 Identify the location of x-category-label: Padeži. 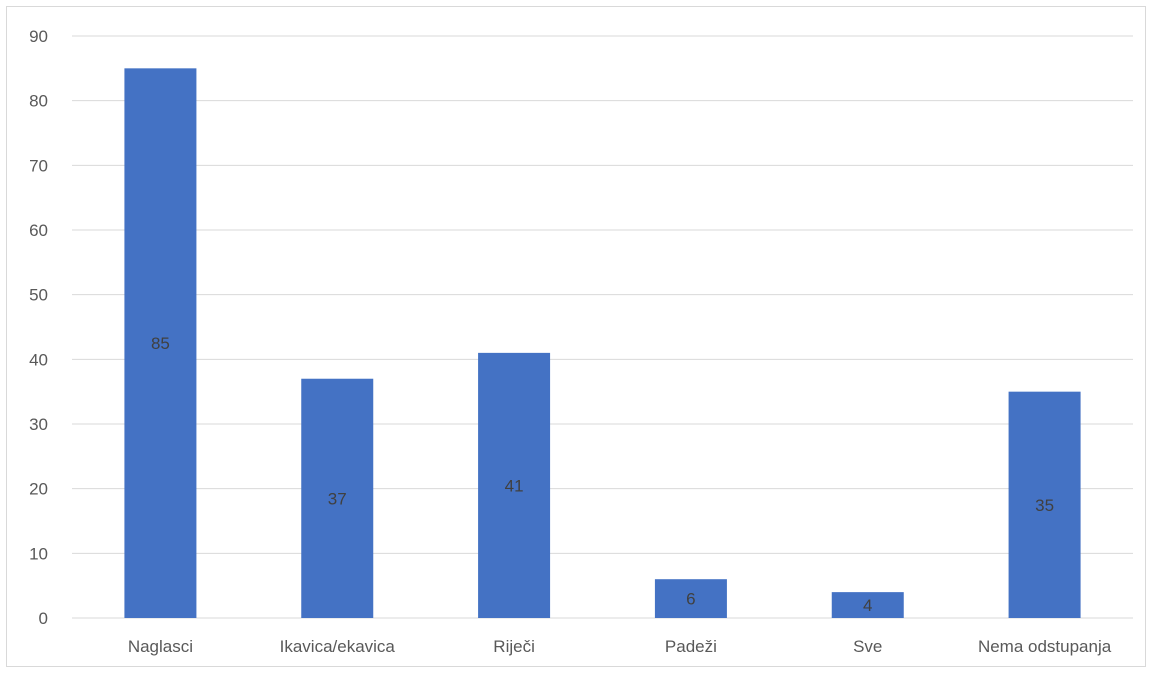
(691, 646).